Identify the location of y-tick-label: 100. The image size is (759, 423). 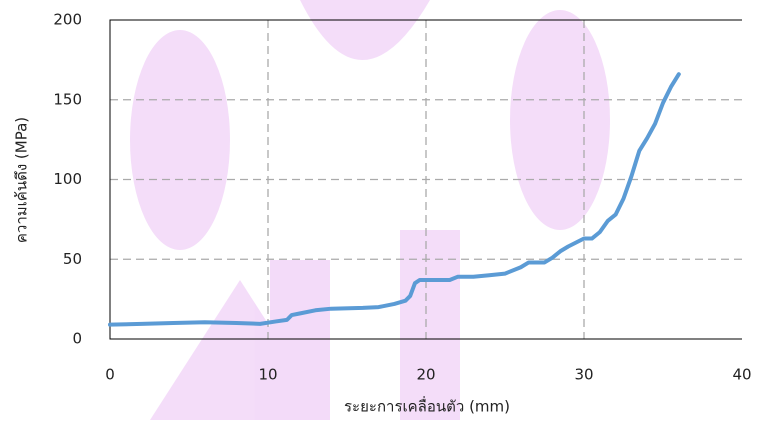
(67, 179).